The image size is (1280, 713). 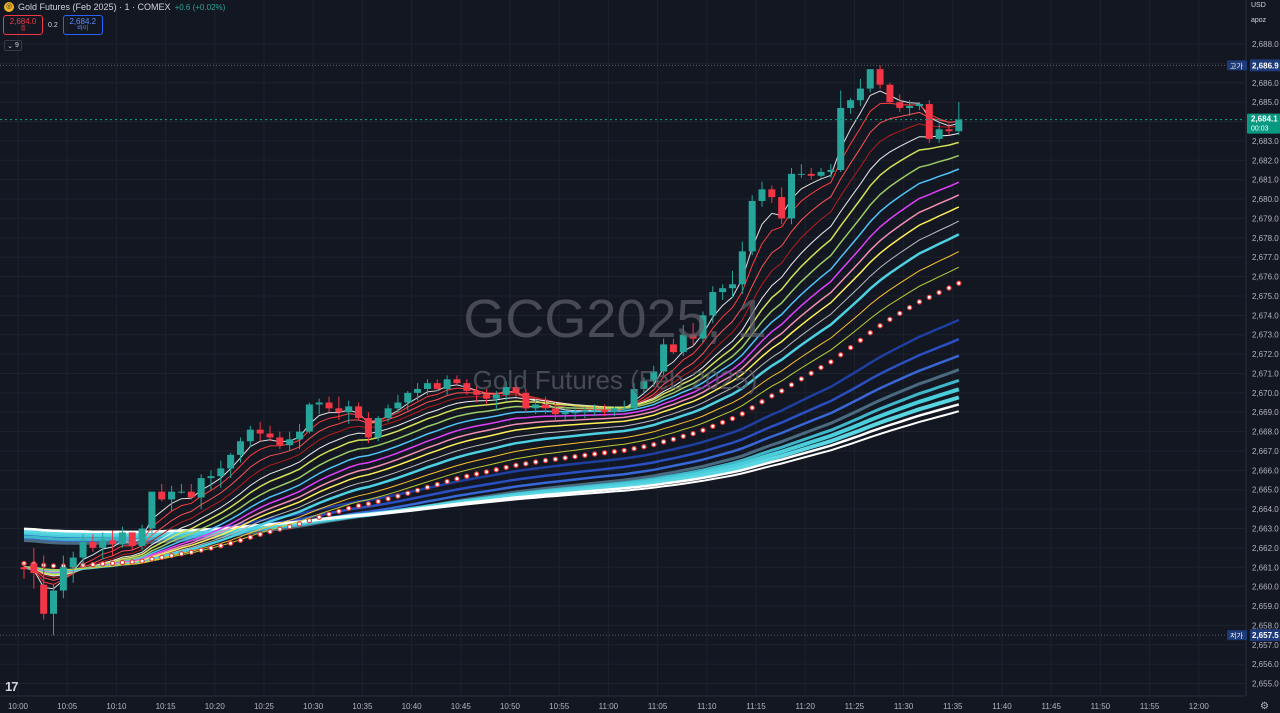 I want to click on scale-mode-button: apoz, so click(x=1259, y=20).